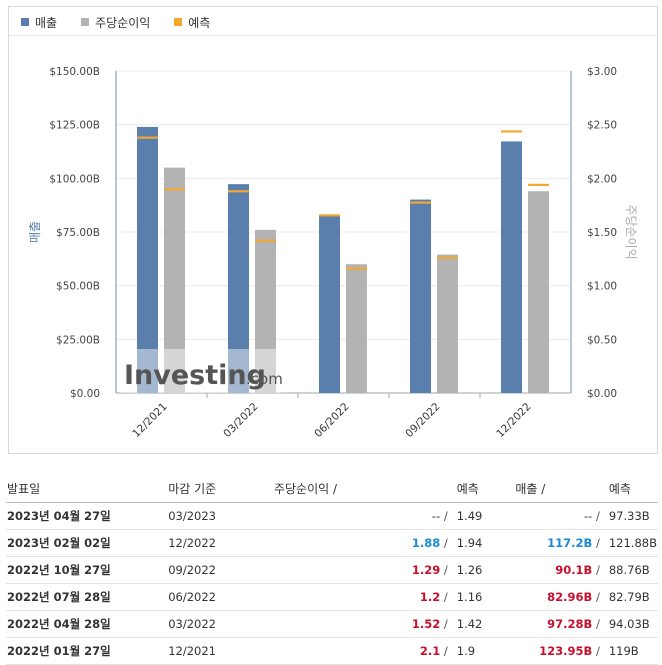  I want to click on x-tick-label: 09/2022, so click(422, 420).